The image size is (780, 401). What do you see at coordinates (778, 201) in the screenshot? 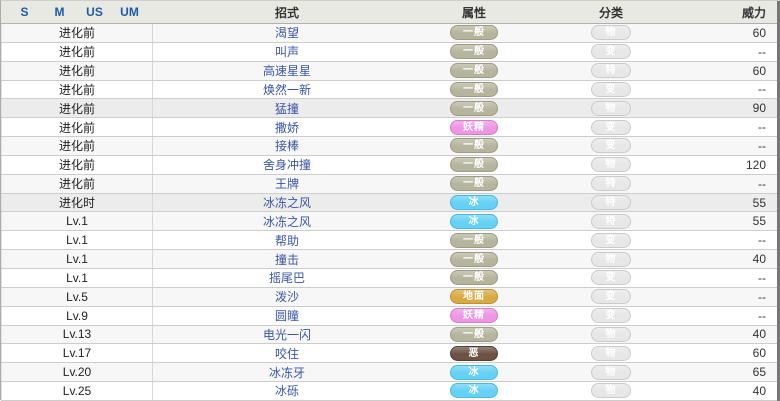
I see `scrollbar` at bounding box center [778, 201].